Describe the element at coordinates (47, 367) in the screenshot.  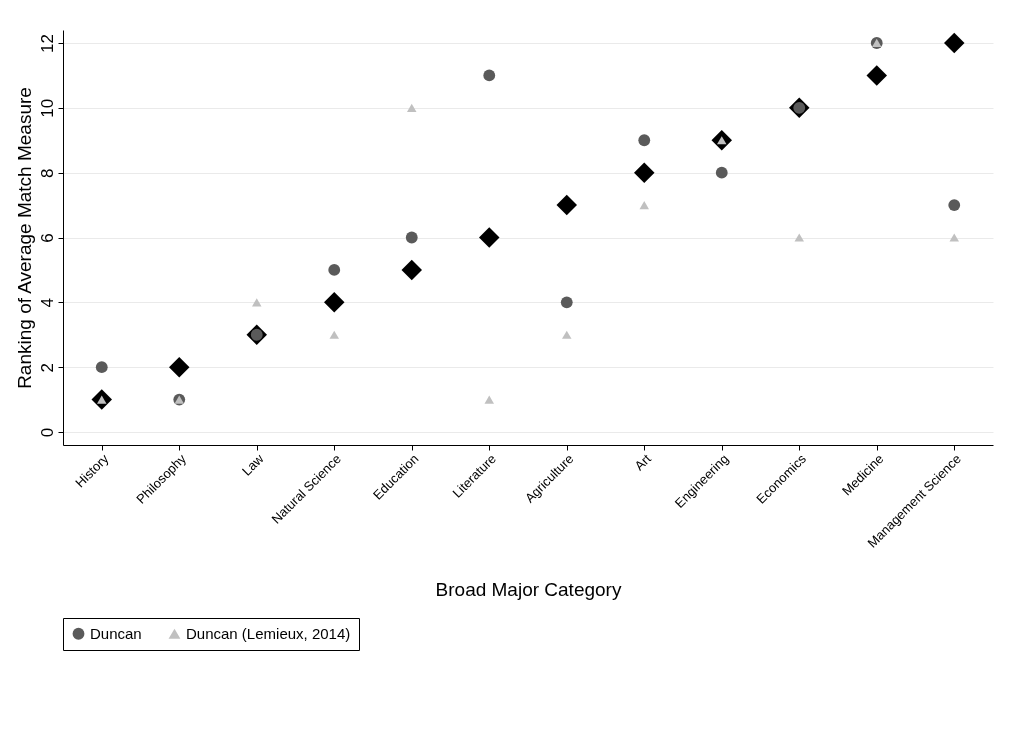
I see `y-tick-label: 2` at that location.